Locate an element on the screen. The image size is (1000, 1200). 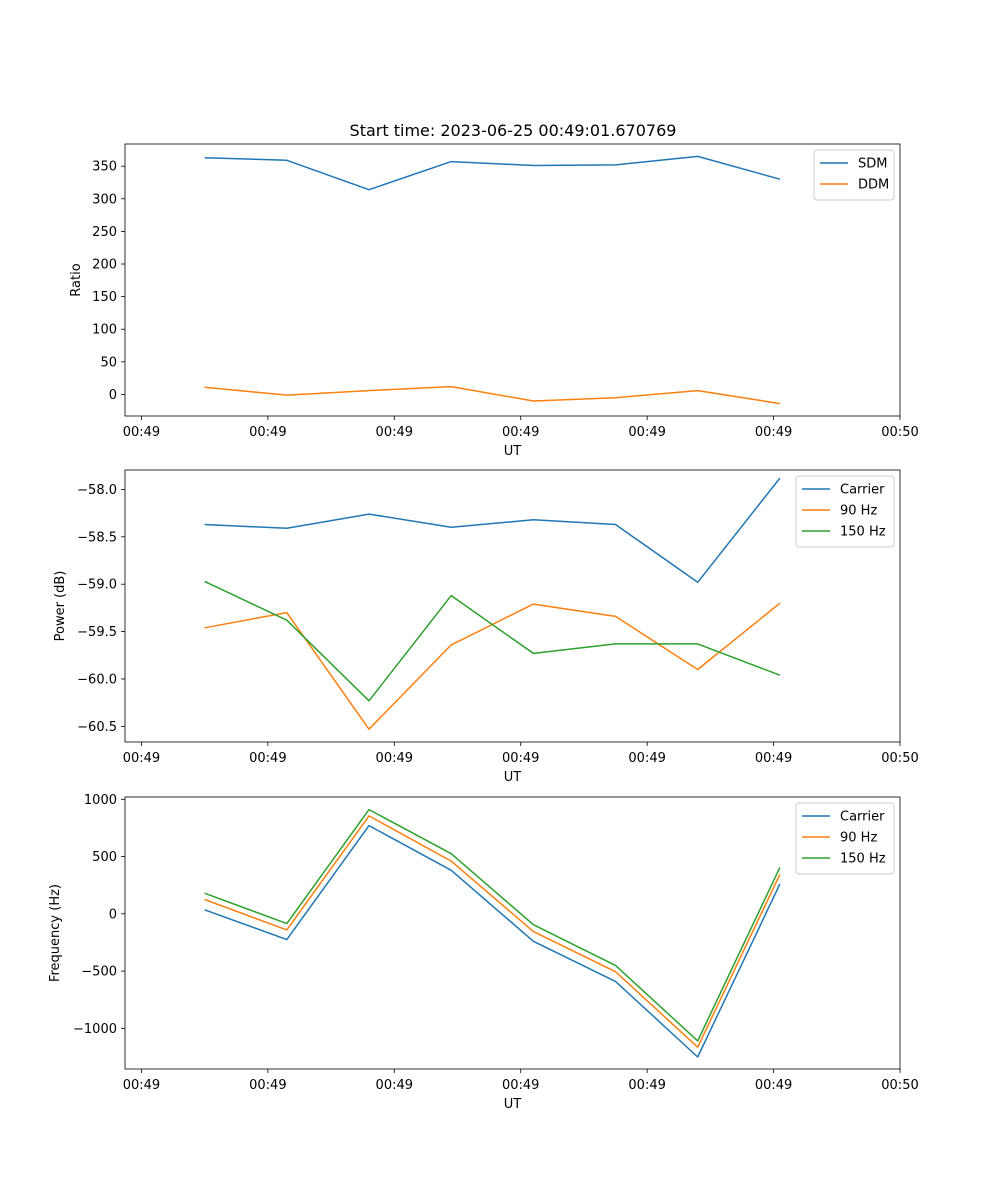
y-tick-label: 150 is located at coordinates (104, 297).